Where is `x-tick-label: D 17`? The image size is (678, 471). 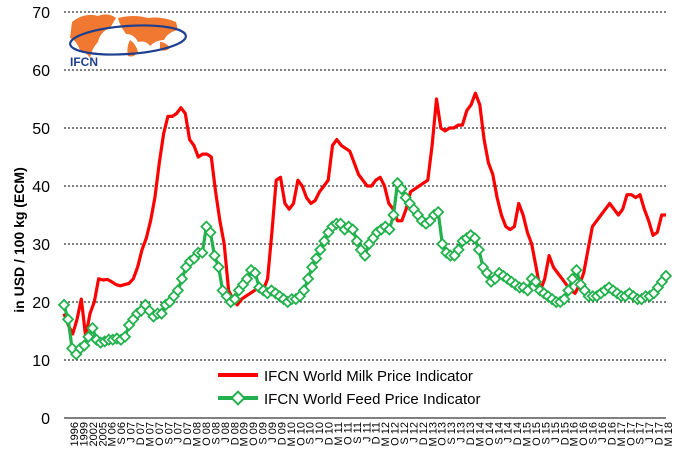
x-tick-label: D 17 is located at coordinates (660, 433).